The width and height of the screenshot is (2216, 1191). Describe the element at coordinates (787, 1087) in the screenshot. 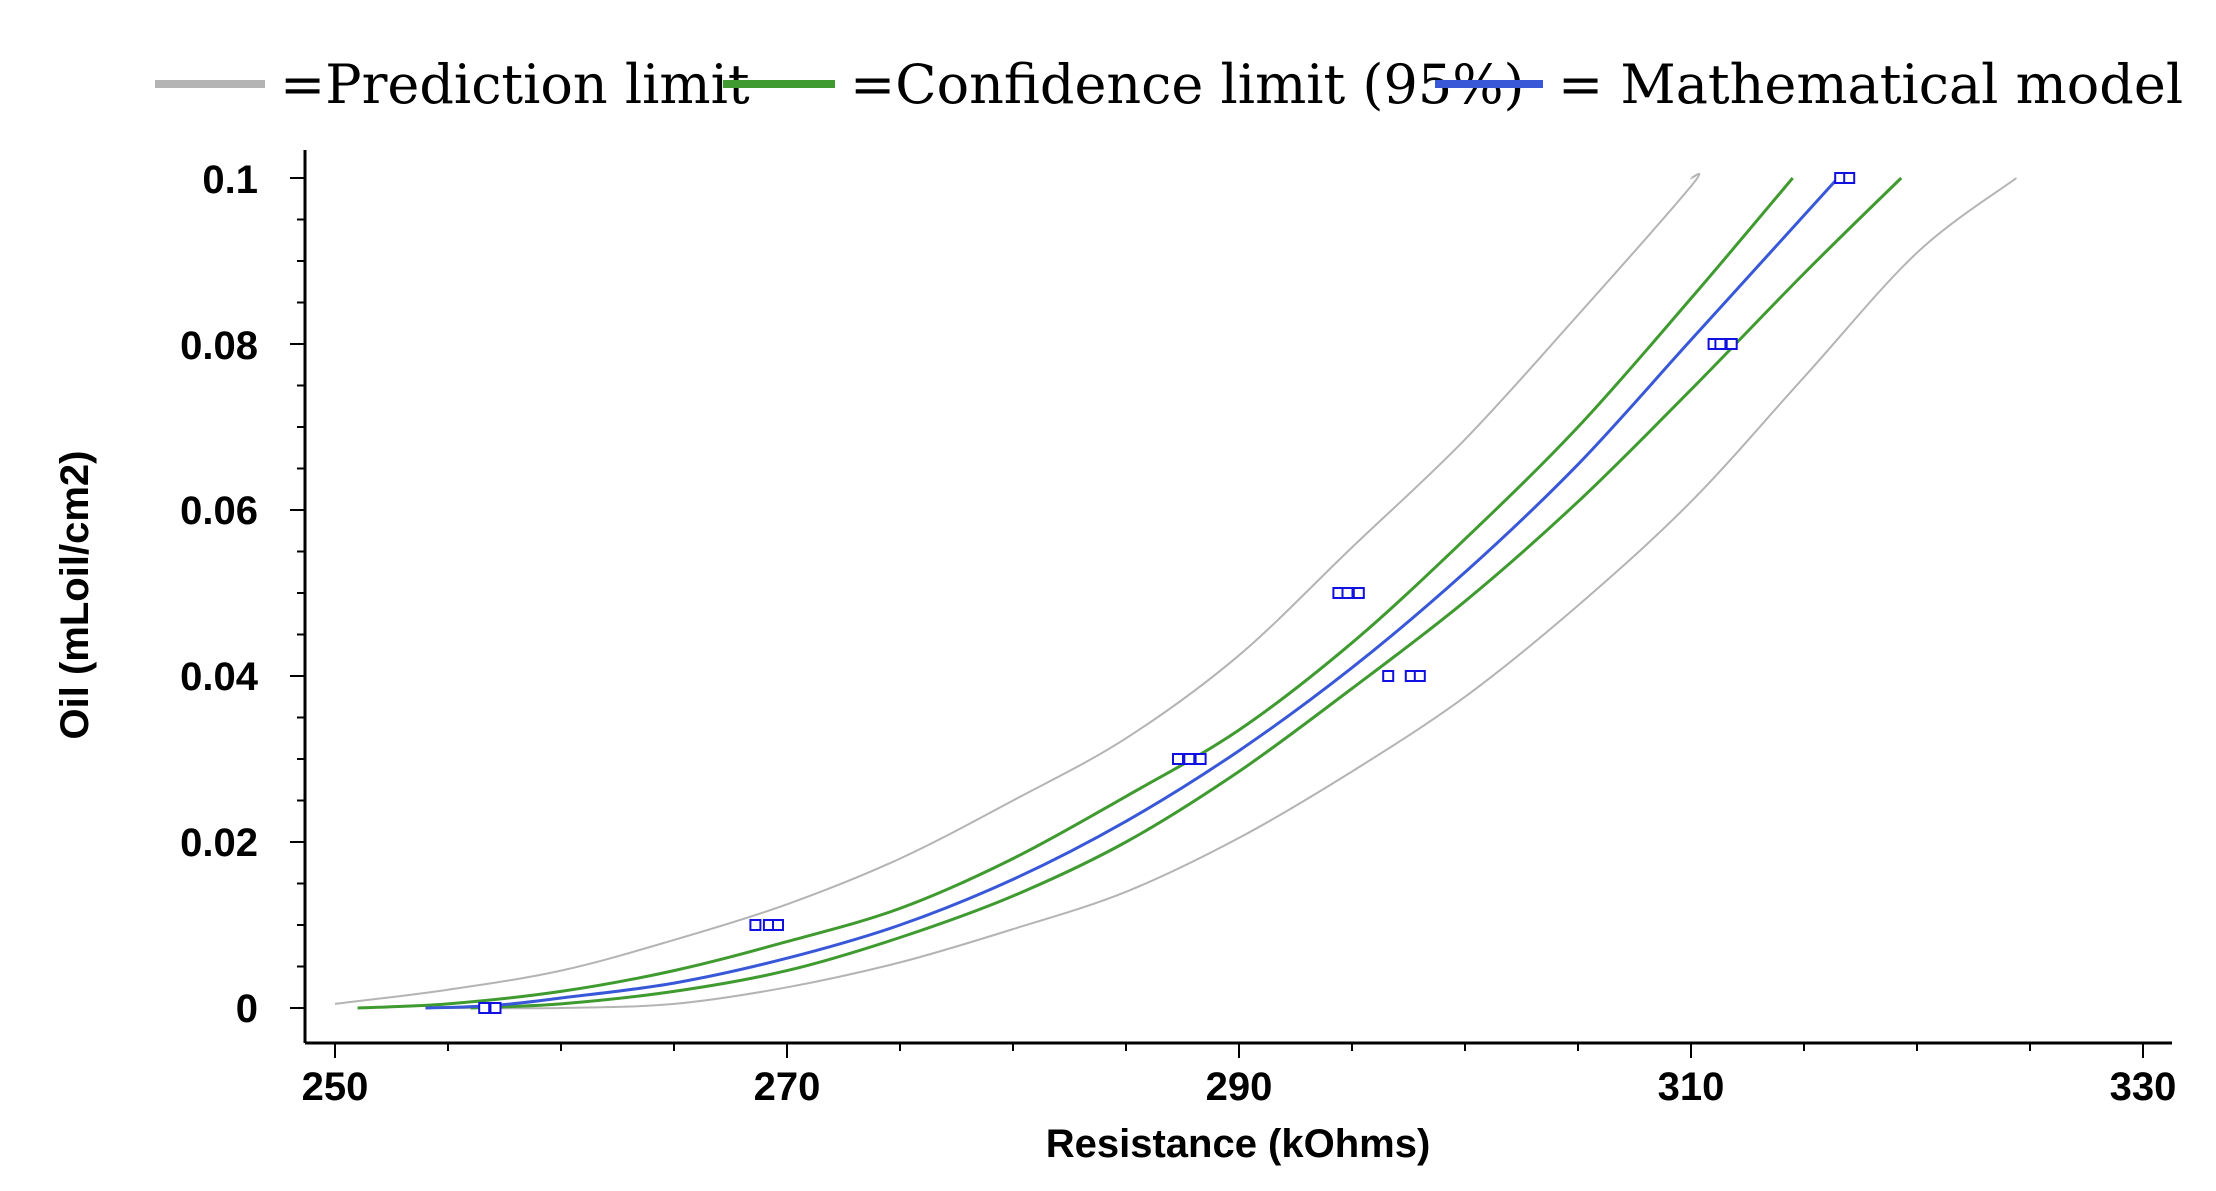

I see `x-tick-label: 270` at that location.